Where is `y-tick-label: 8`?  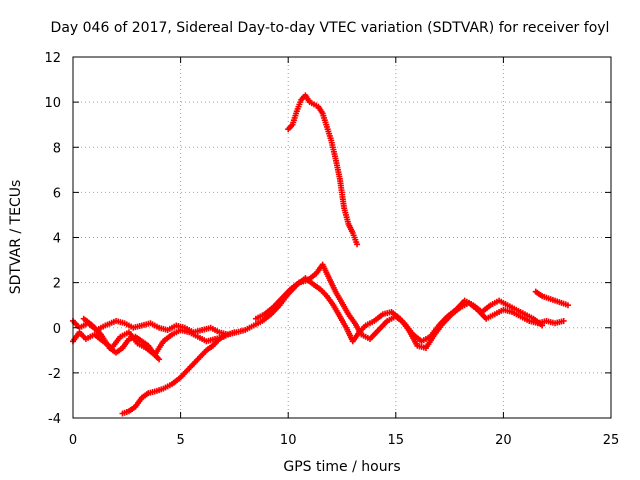 y-tick-label: 8 is located at coordinates (57, 148).